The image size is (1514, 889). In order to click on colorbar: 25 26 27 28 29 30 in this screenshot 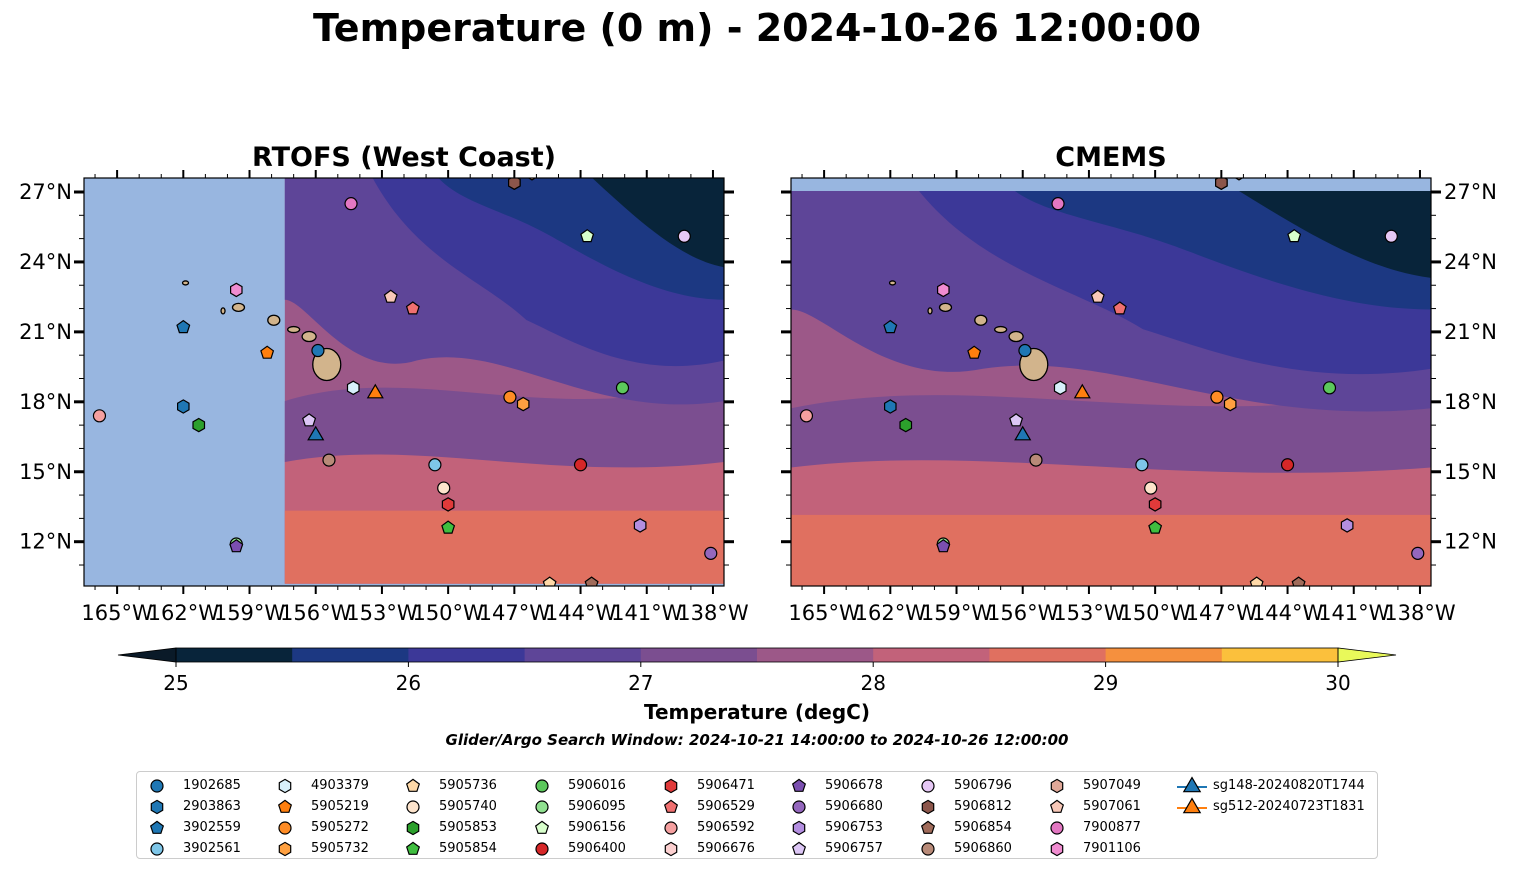, I will do `click(757, 669)`.